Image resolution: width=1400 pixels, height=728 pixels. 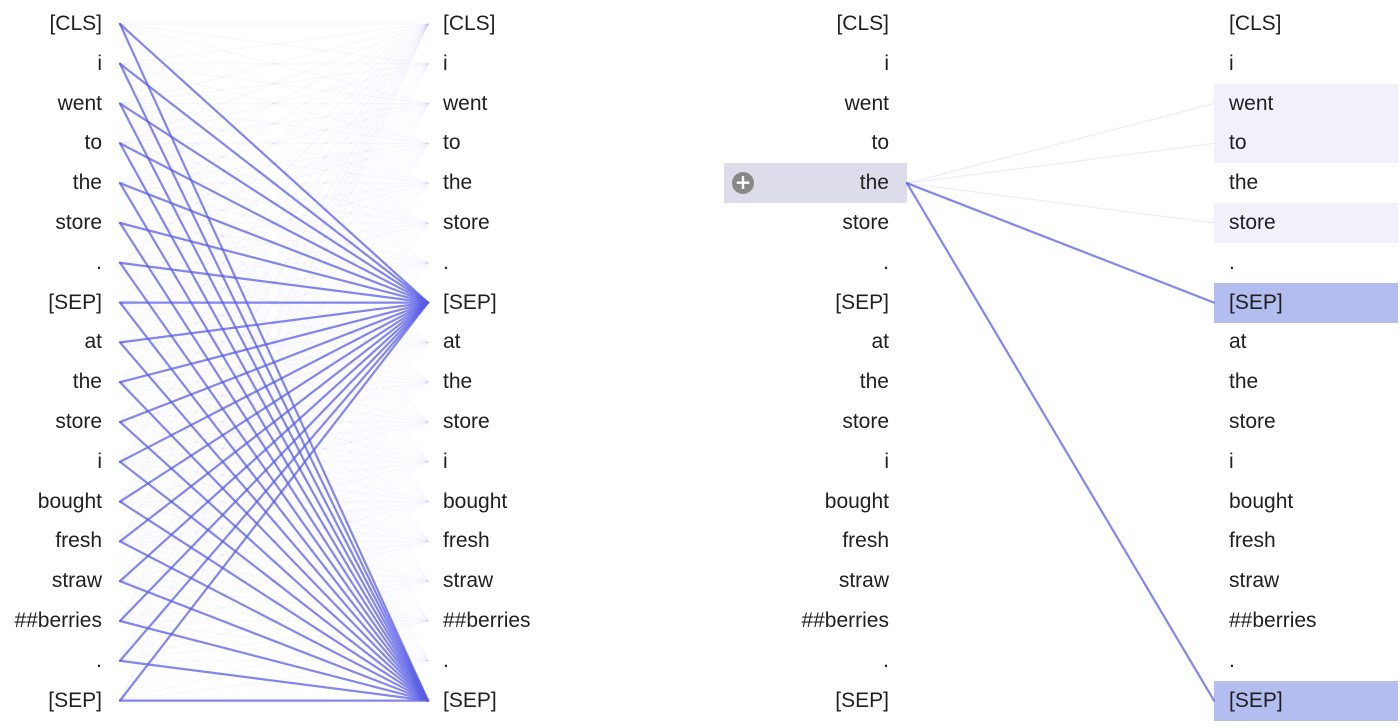 What do you see at coordinates (743, 183) in the screenshot?
I see `plus-circle-icon: +` at bounding box center [743, 183].